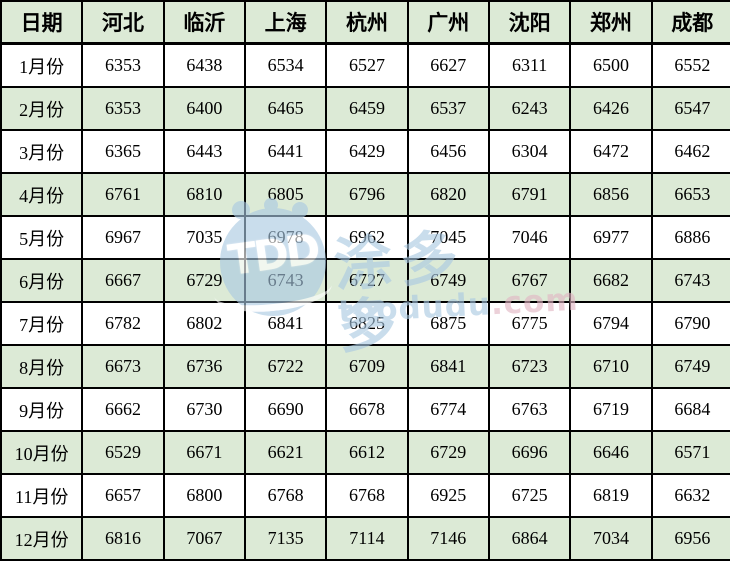 Image resolution: width=730 pixels, height=586 pixels. What do you see at coordinates (42, 538) in the screenshot?
I see `row-label-month: 12月份` at bounding box center [42, 538].